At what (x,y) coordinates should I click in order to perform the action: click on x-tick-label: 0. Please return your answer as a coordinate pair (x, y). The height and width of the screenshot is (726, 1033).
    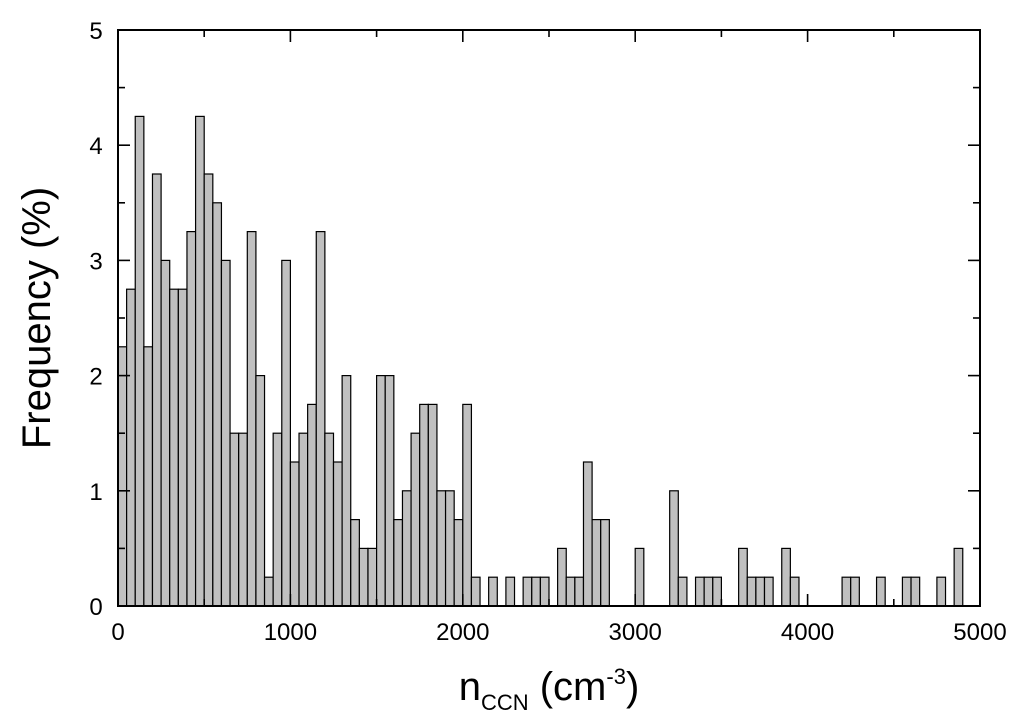
    Looking at the image, I should click on (117, 632).